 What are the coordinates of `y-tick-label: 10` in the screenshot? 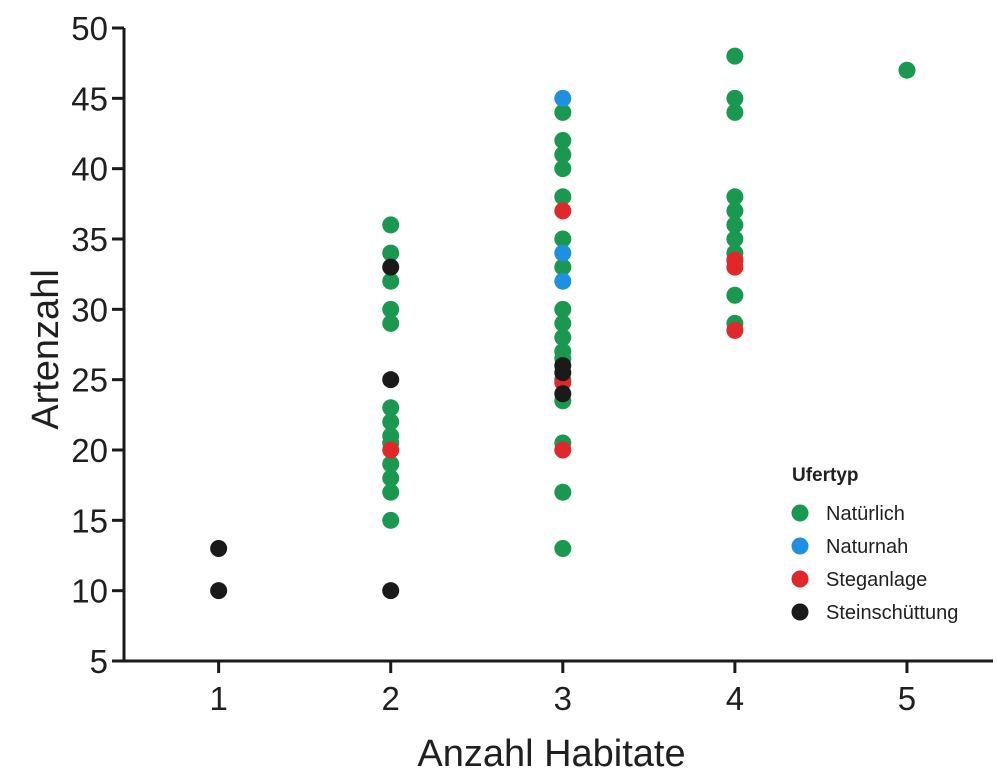 It's located at (89, 591).